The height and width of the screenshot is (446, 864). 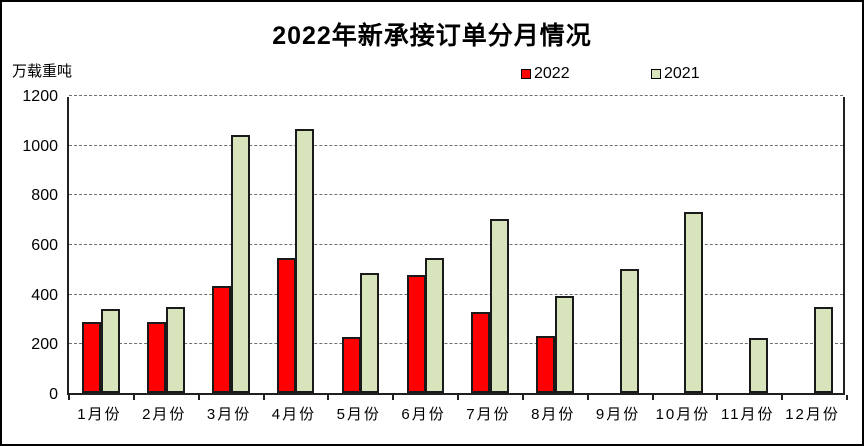 What do you see at coordinates (526, 74) in the screenshot?
I see `legend-swatch-2022-icon` at bounding box center [526, 74].